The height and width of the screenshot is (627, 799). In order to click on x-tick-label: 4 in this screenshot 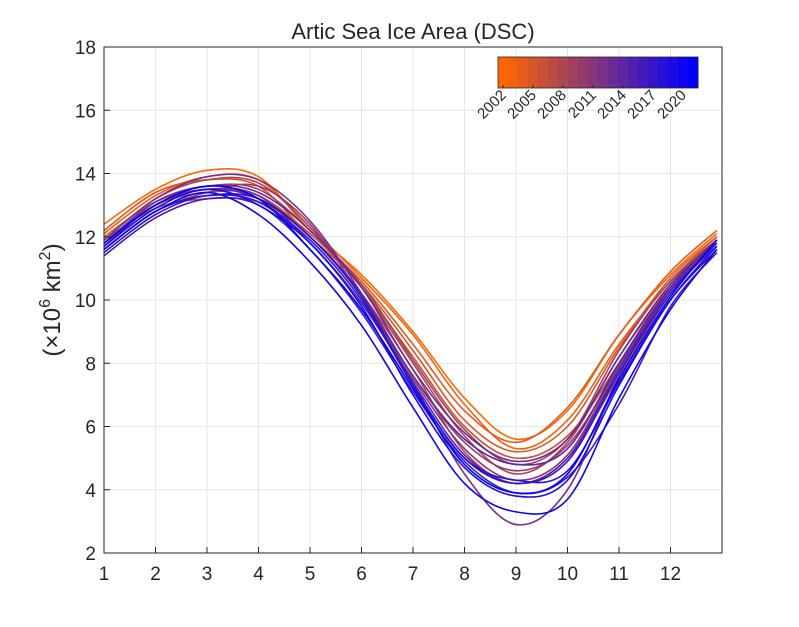, I will do `click(258, 574)`.